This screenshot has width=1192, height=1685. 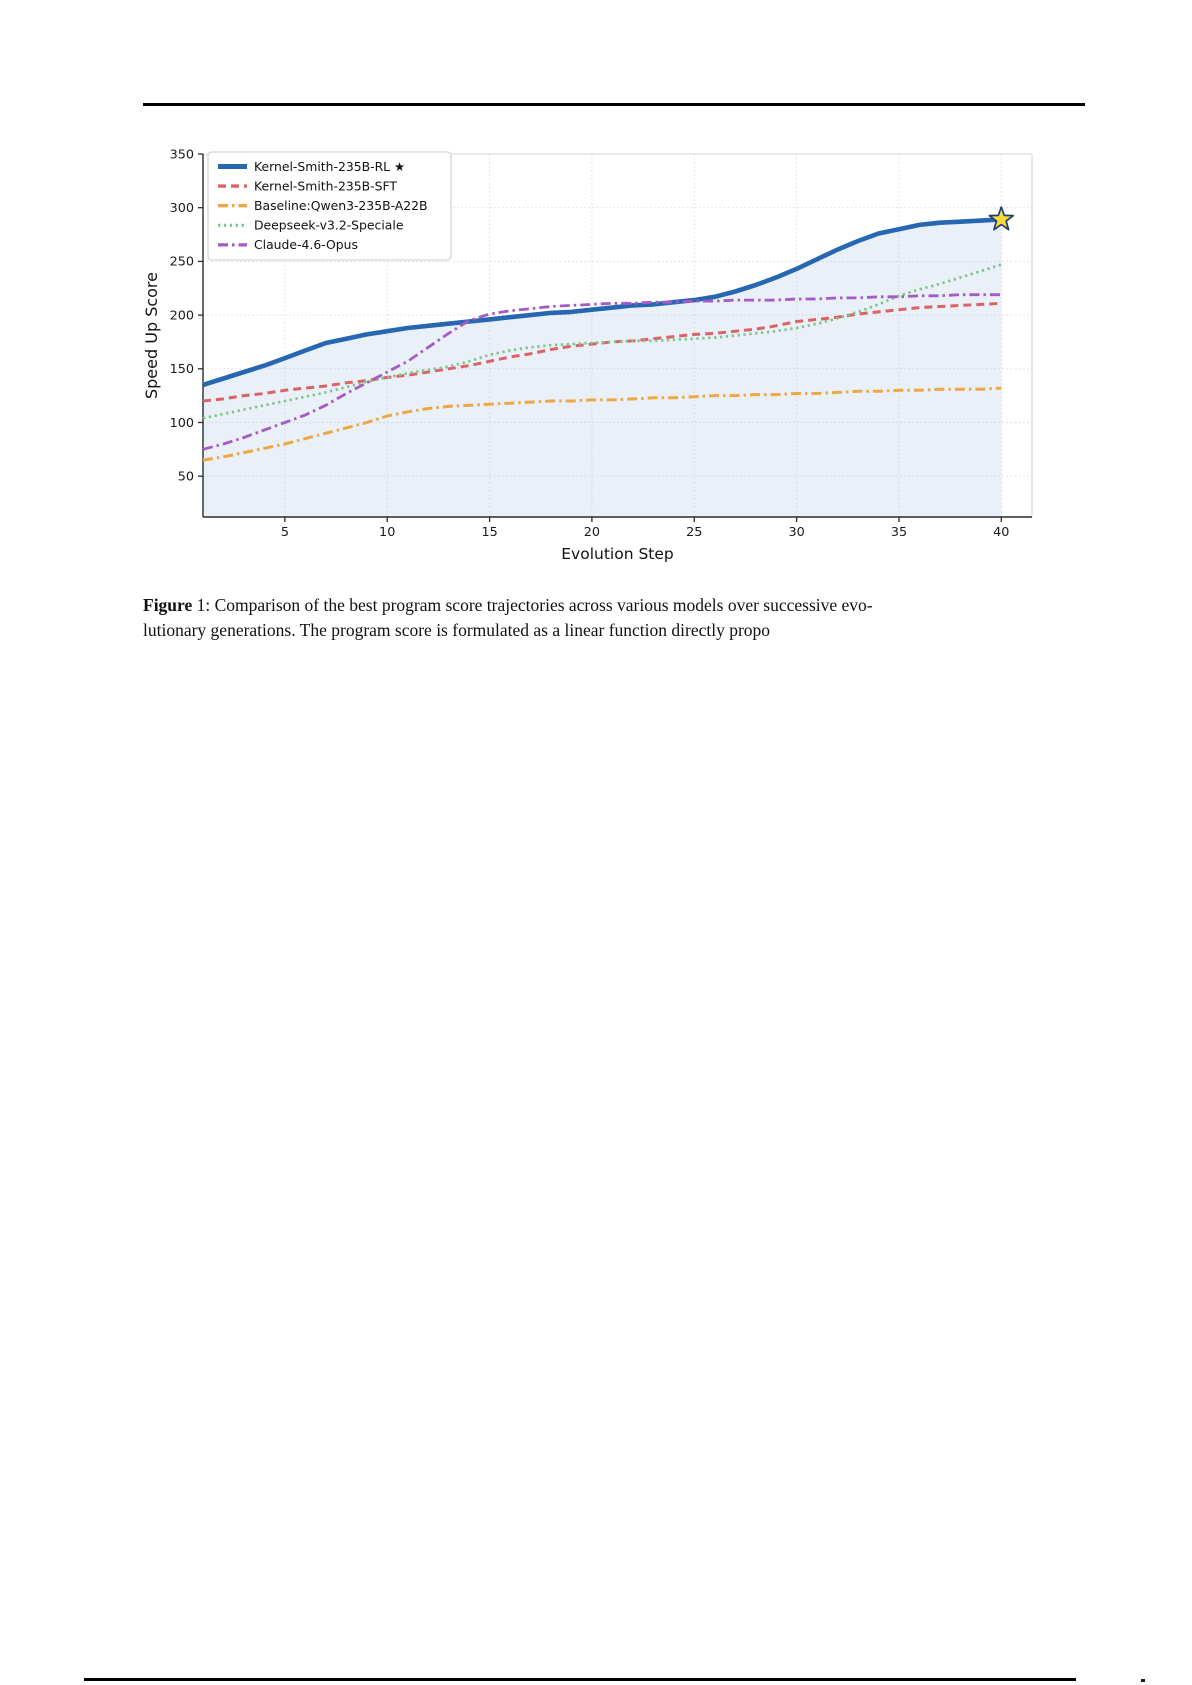 What do you see at coordinates (168, 605) in the screenshot?
I see `caption-figure-label: Figure` at bounding box center [168, 605].